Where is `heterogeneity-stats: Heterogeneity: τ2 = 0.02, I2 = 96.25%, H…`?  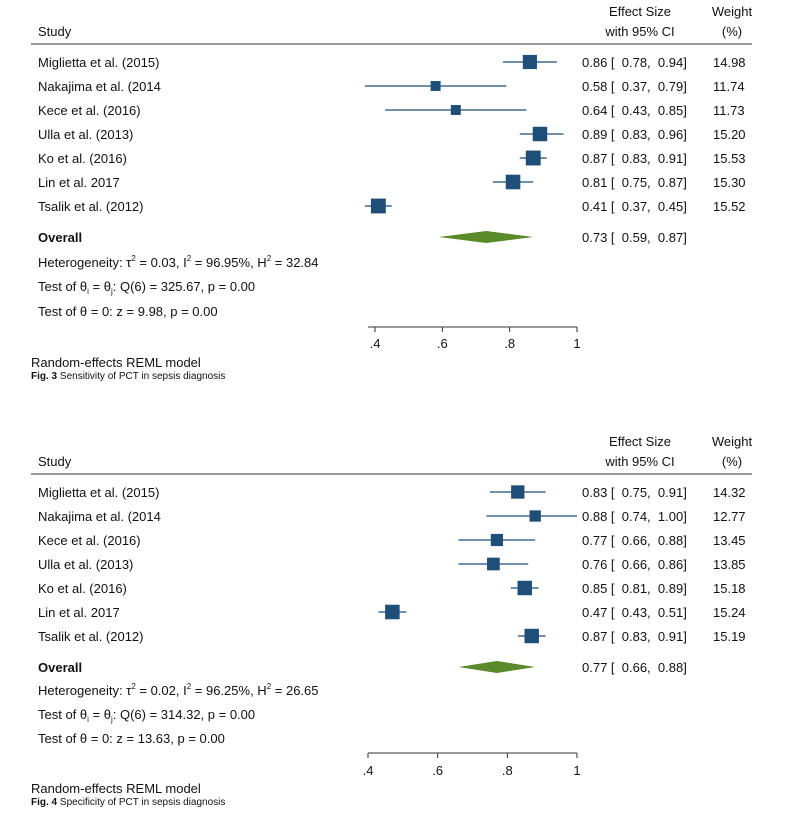
heterogeneity-stats: Heterogeneity: τ2 = 0.02, I2 = 96.25%, H… is located at coordinates (178, 690).